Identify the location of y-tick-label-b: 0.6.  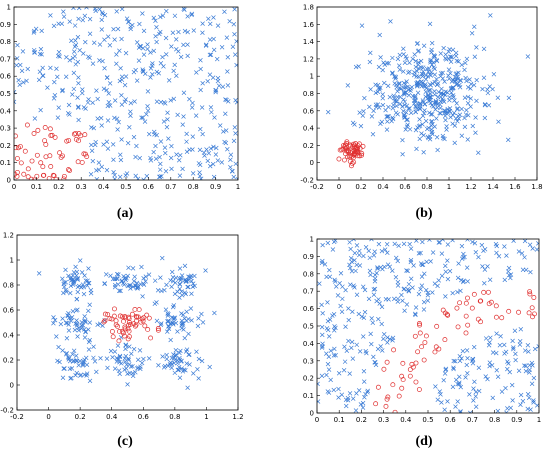
(309, 111).